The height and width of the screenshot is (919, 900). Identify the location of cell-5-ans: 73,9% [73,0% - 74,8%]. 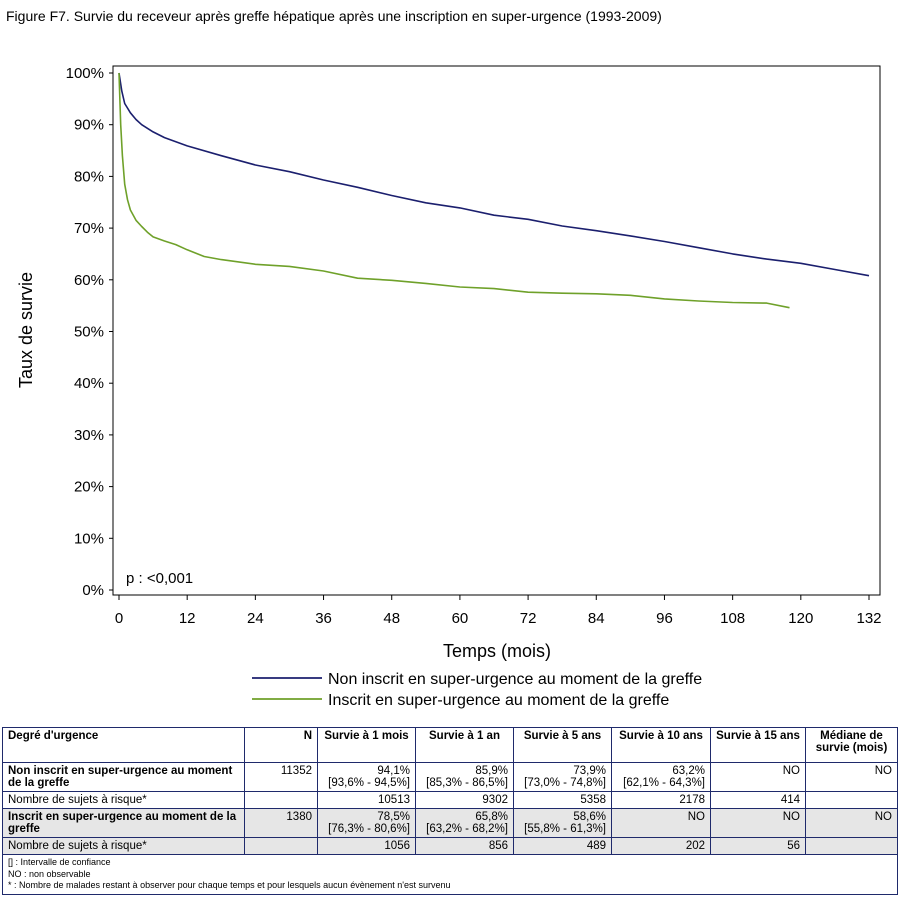
(562, 777).